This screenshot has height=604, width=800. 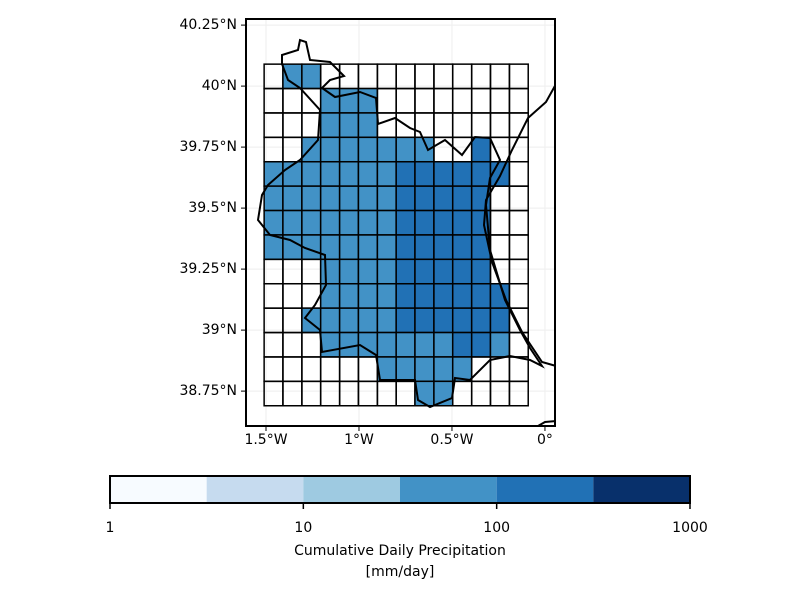 What do you see at coordinates (208, 269) in the screenshot?
I see `y-tick-label: 39.25°N` at bounding box center [208, 269].